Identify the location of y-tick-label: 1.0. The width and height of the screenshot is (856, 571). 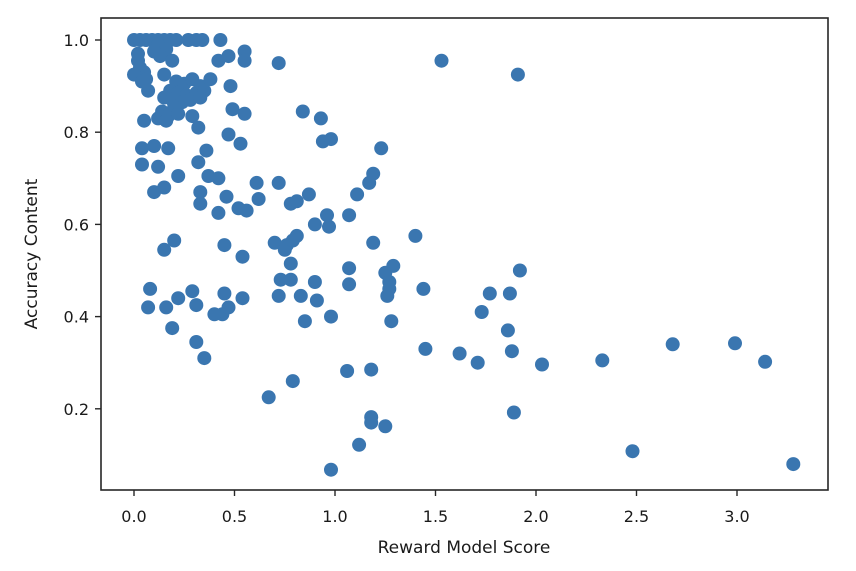
(76, 40).